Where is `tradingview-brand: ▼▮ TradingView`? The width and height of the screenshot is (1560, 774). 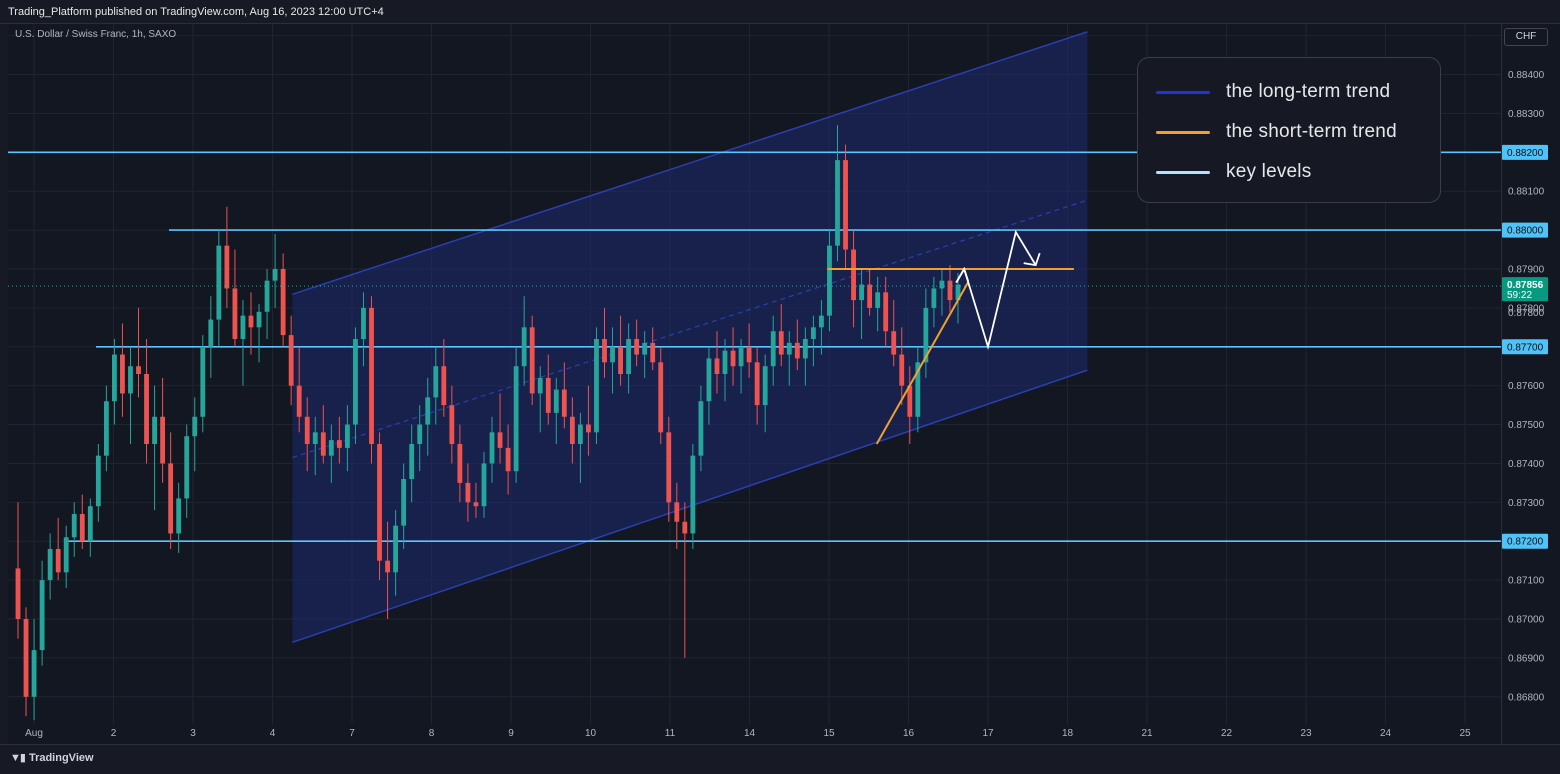 tradingview-brand: ▼▮ TradingView is located at coordinates (52, 758).